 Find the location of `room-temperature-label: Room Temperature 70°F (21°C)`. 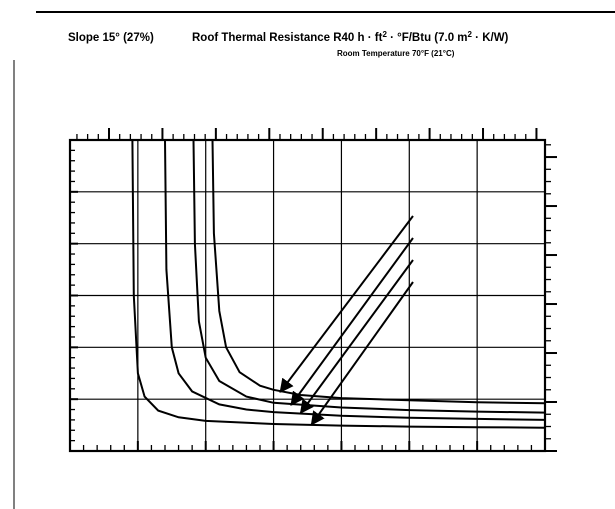

room-temperature-label: Room Temperature 70°F (21°C) is located at coordinates (396, 53).